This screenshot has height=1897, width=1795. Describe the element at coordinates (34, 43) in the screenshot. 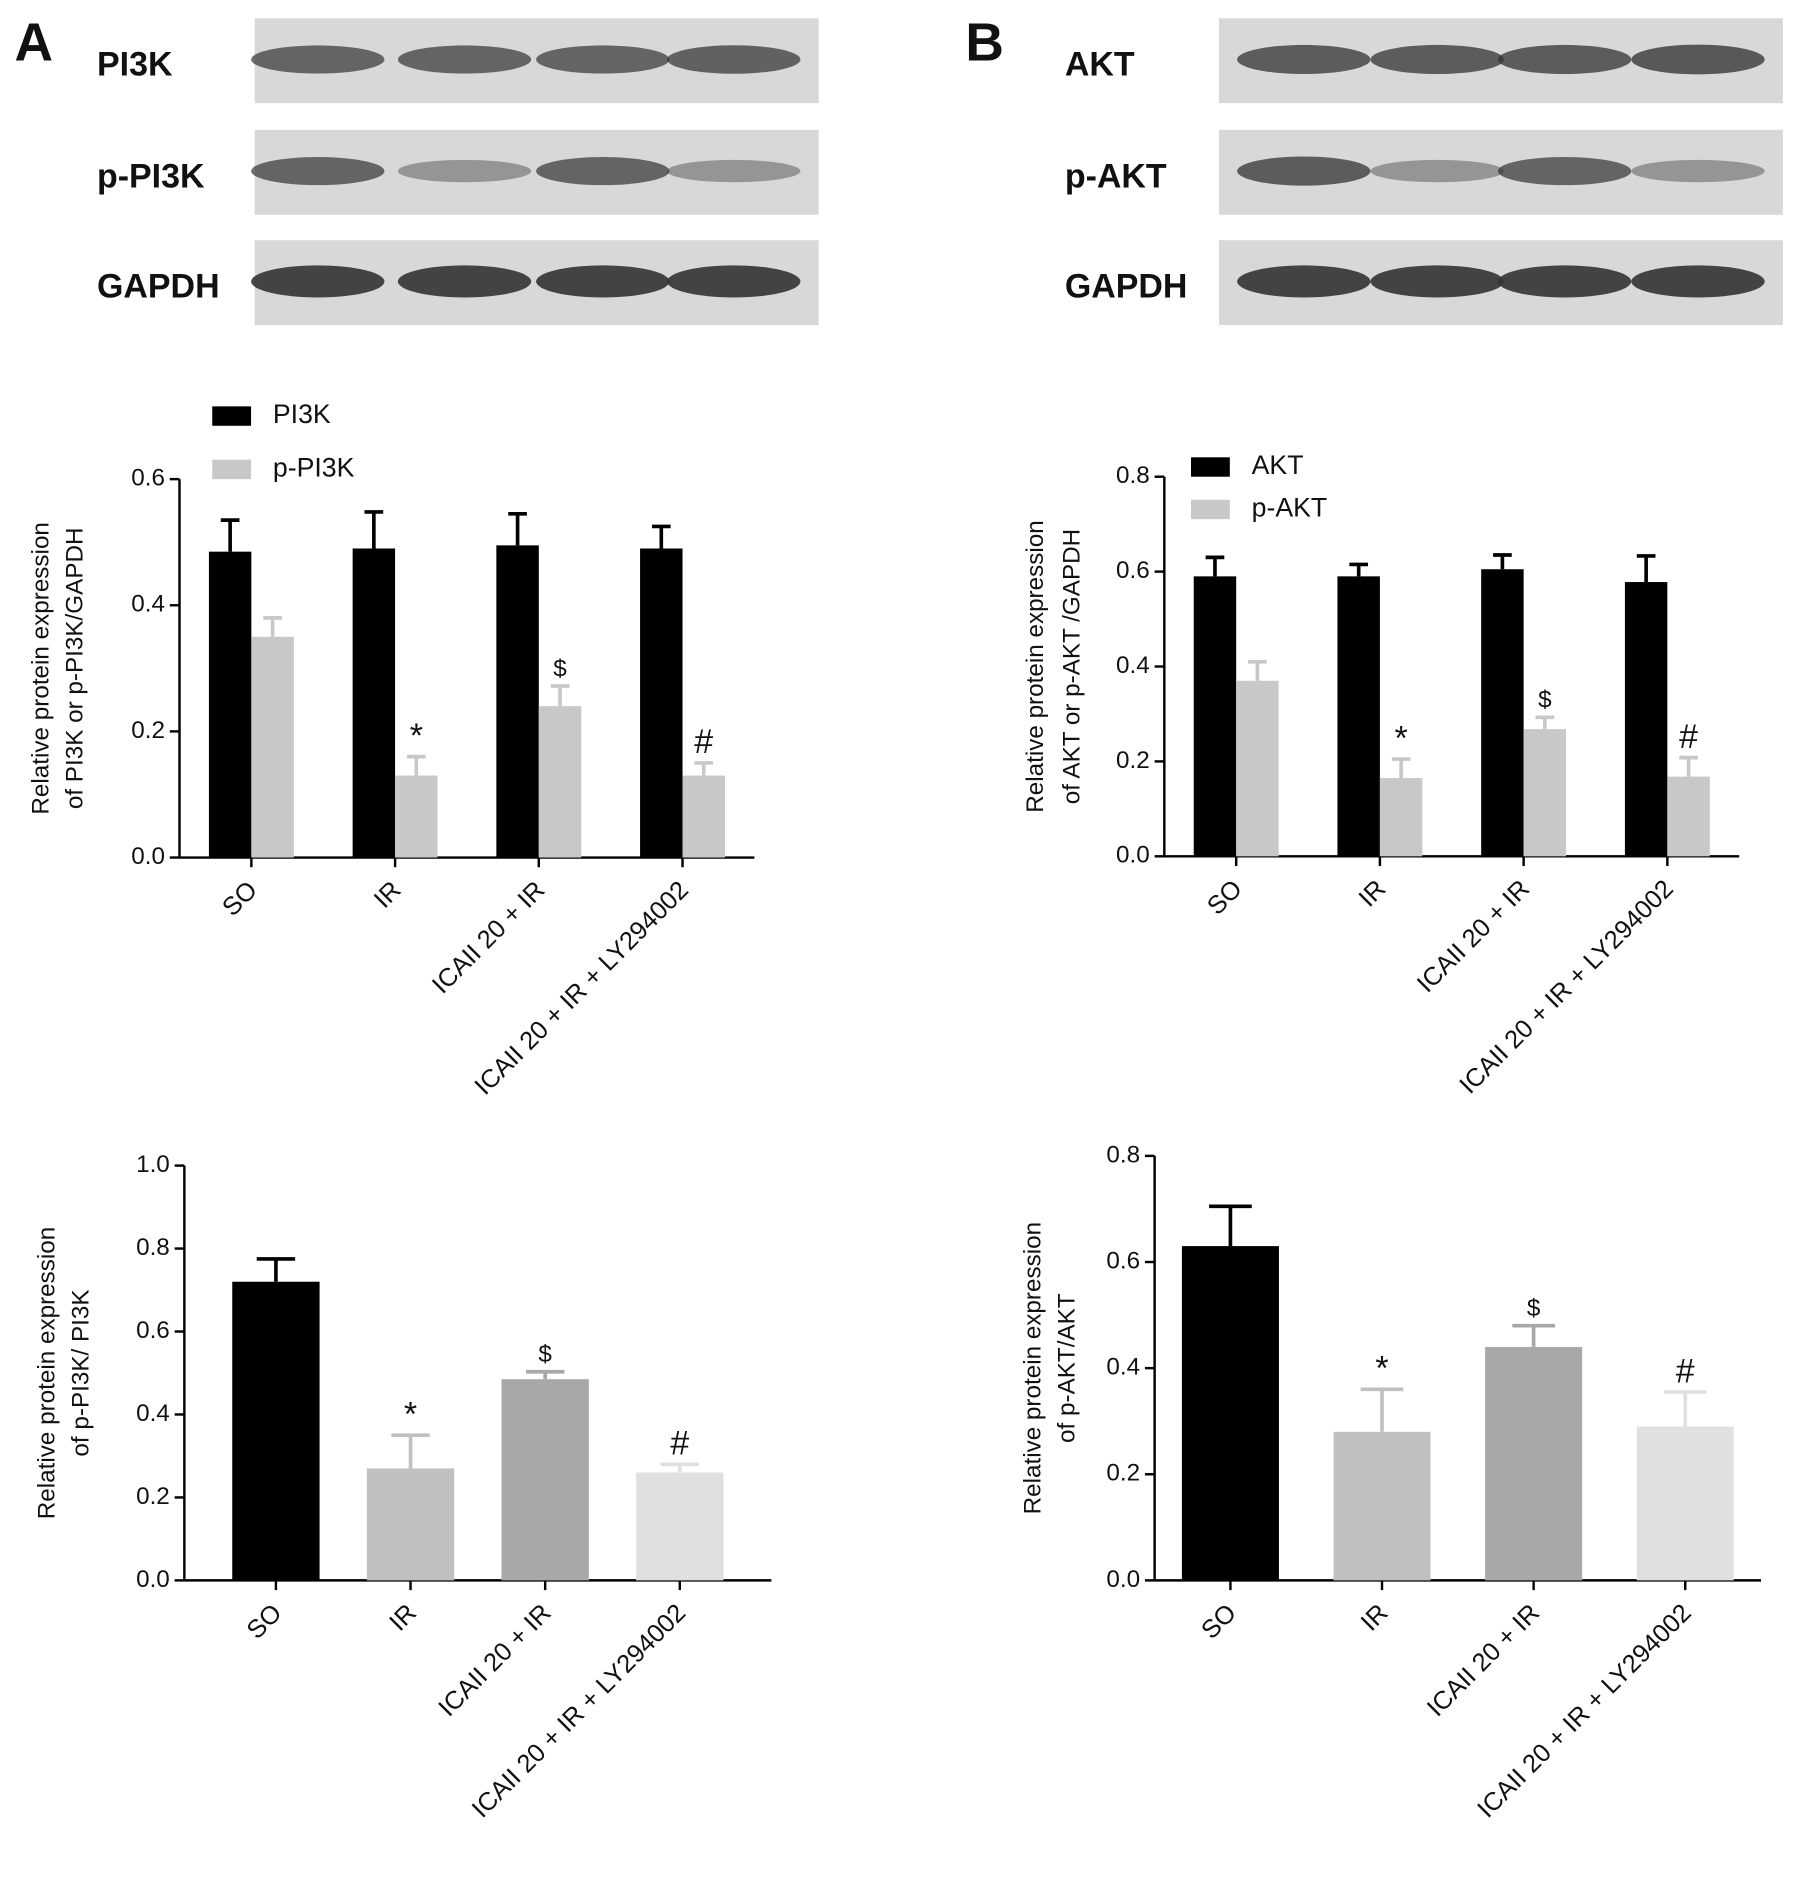

I see `panel-label: A` at that location.